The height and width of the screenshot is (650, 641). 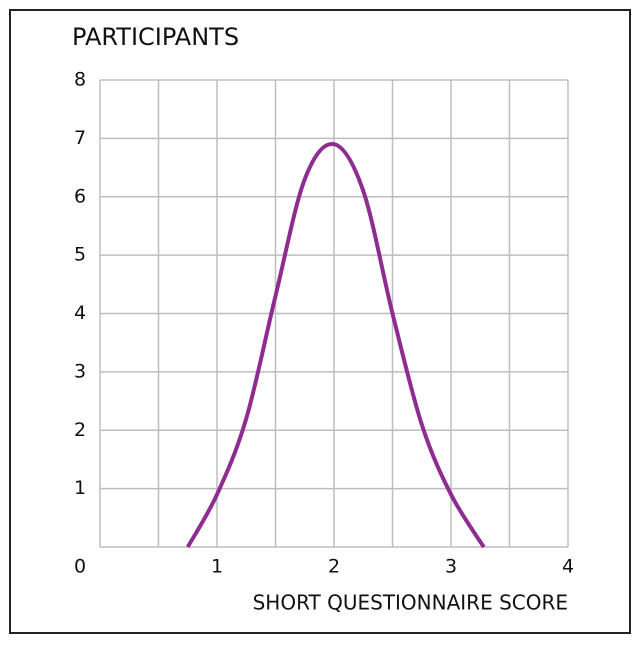 What do you see at coordinates (80, 255) in the screenshot?
I see `y-tick-label: 5` at bounding box center [80, 255].